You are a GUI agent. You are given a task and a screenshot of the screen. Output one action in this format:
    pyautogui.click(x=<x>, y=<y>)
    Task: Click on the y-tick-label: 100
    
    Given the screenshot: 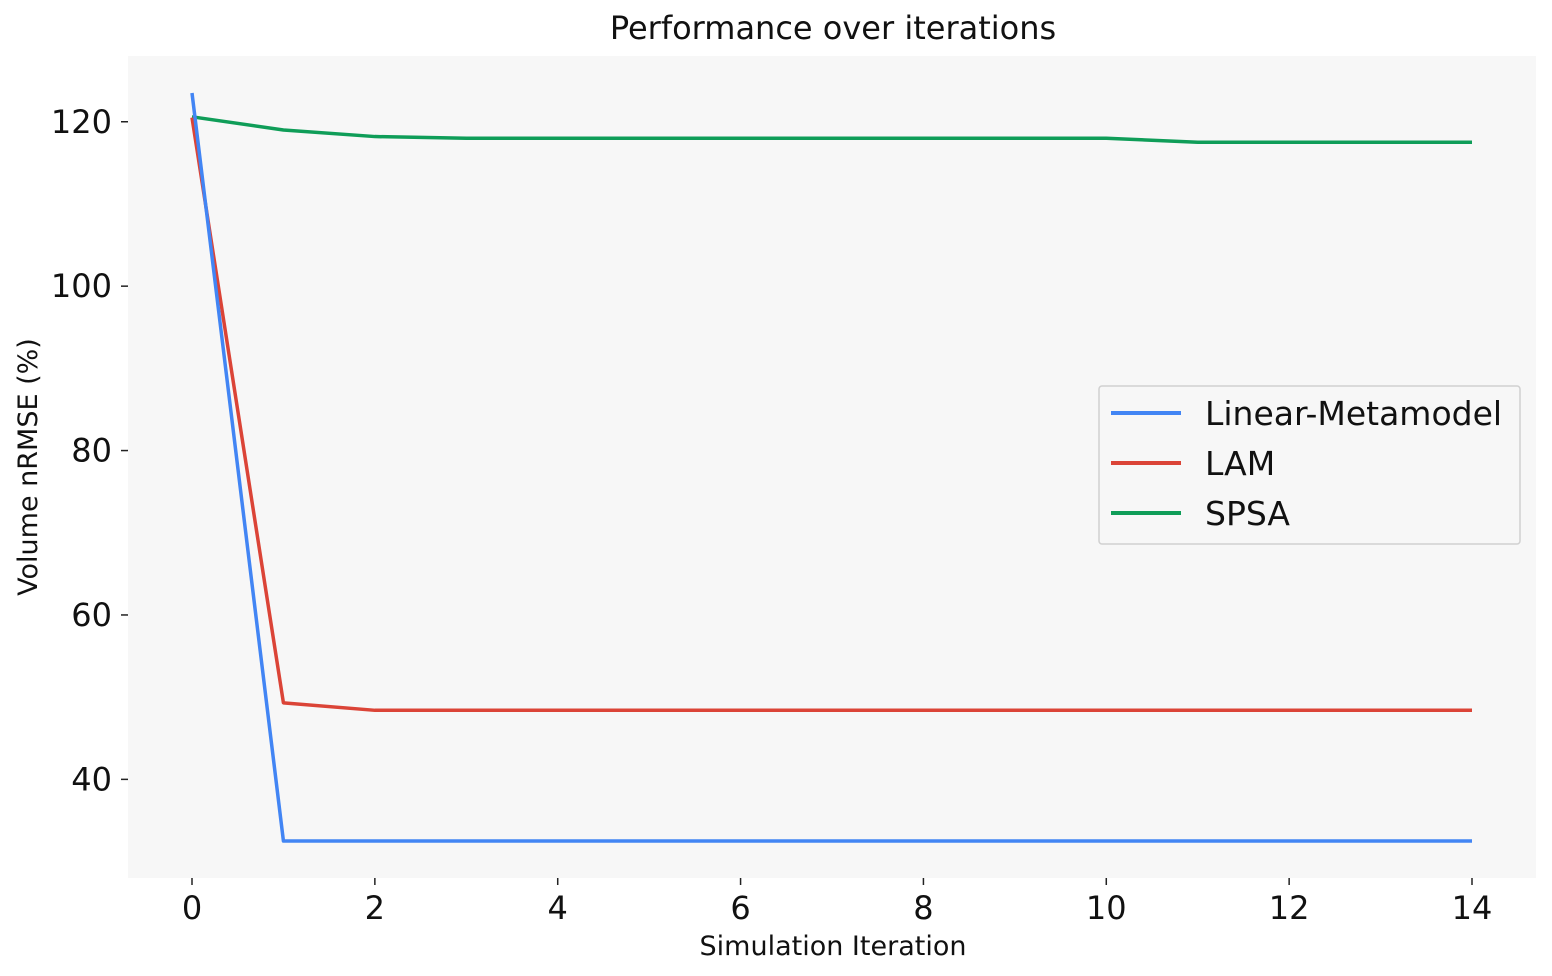 What is the action you would take?
    pyautogui.click(x=81, y=286)
    